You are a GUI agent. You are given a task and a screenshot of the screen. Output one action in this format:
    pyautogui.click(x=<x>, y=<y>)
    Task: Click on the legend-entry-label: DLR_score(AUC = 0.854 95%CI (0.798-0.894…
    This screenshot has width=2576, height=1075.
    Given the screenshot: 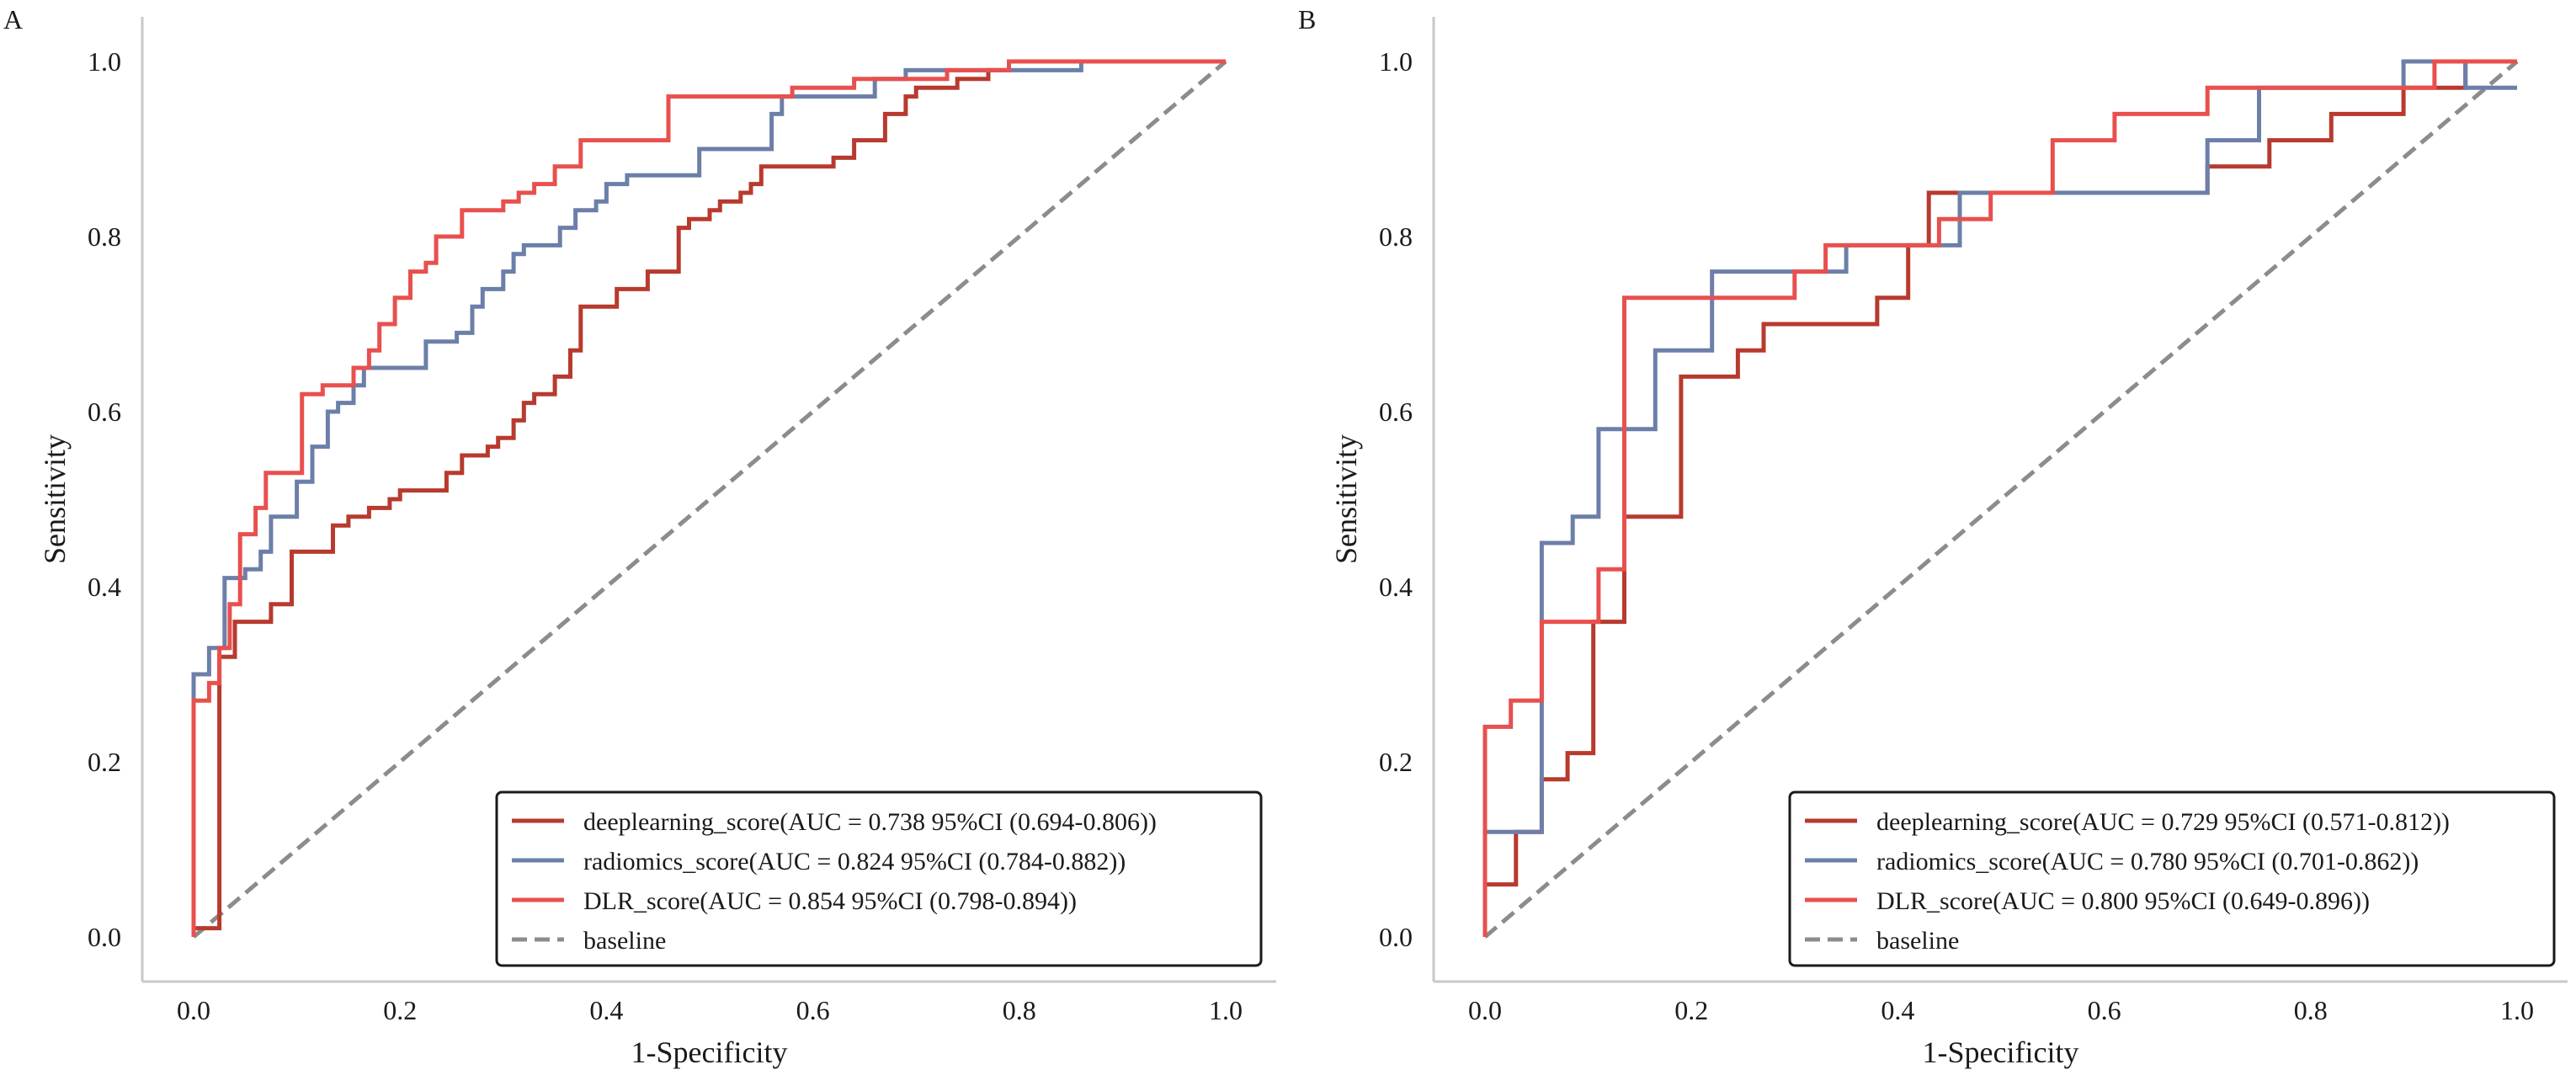 What is the action you would take?
    pyautogui.click(x=830, y=901)
    